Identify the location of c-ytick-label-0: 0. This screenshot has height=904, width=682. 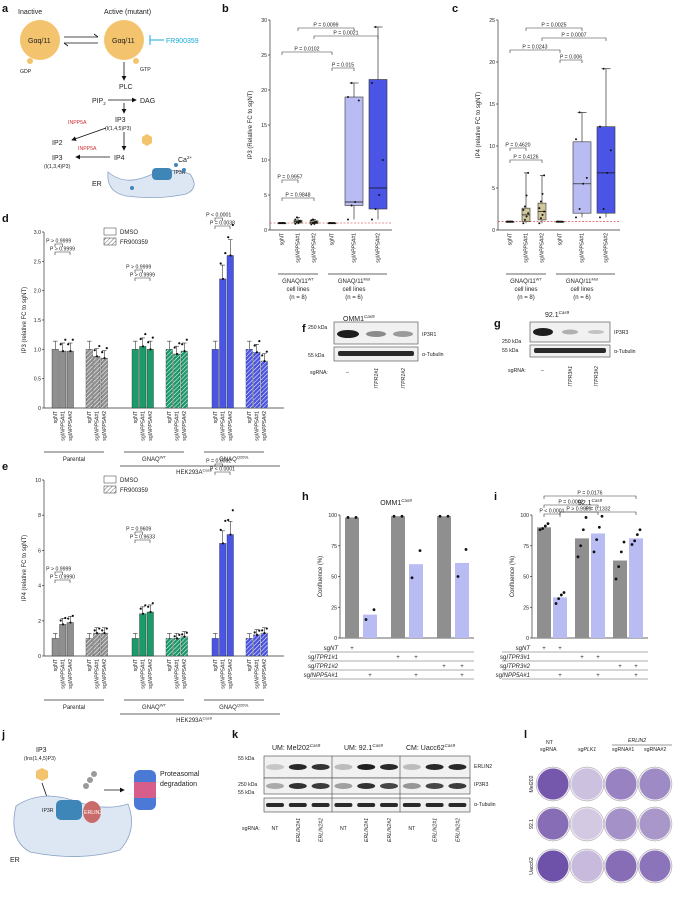
(493, 231).